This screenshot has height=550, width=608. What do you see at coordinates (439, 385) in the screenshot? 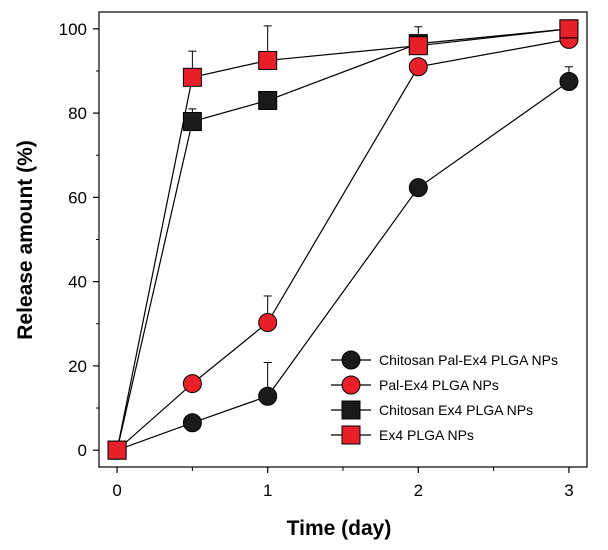
I see `legend-label: Pal-Ex4 PLGA NPs` at bounding box center [439, 385].